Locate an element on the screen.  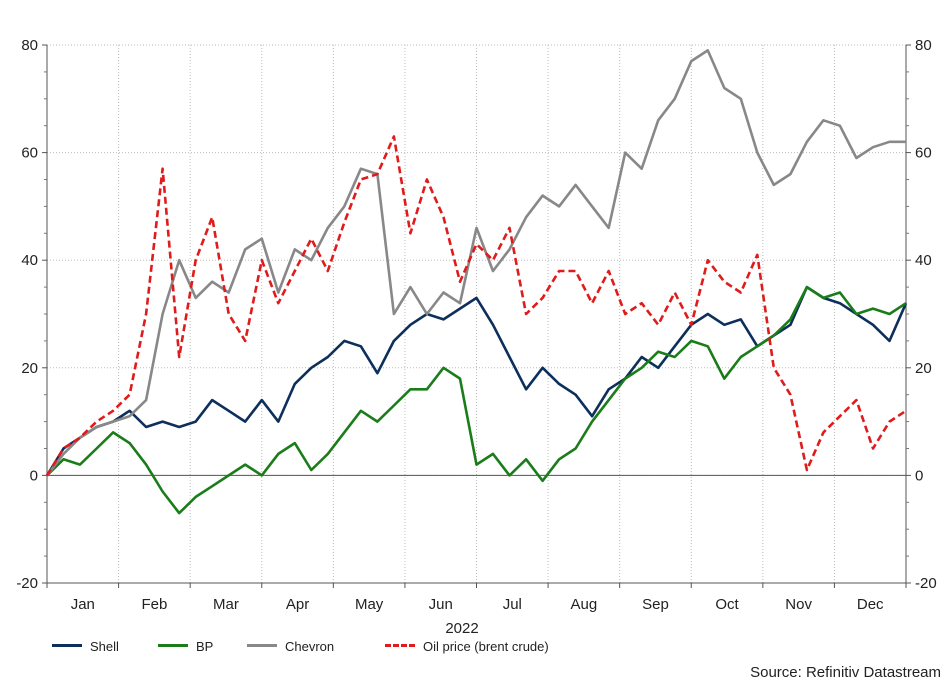
legend-item: Shell is located at coordinates (85, 646).